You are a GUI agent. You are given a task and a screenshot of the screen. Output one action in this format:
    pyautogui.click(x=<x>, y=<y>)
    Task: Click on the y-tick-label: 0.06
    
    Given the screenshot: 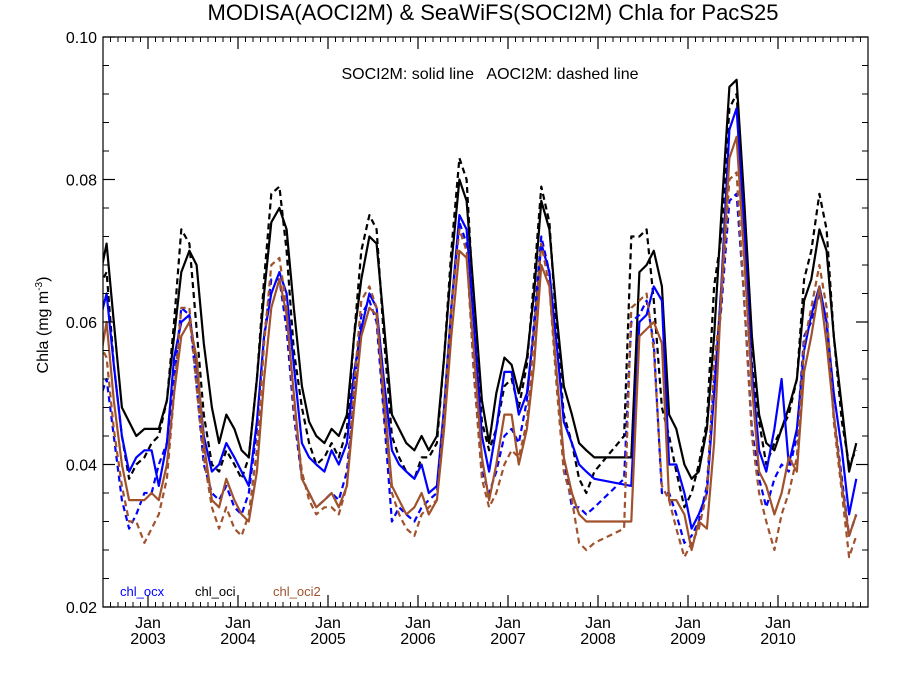 What is the action you would take?
    pyautogui.click(x=81, y=323)
    